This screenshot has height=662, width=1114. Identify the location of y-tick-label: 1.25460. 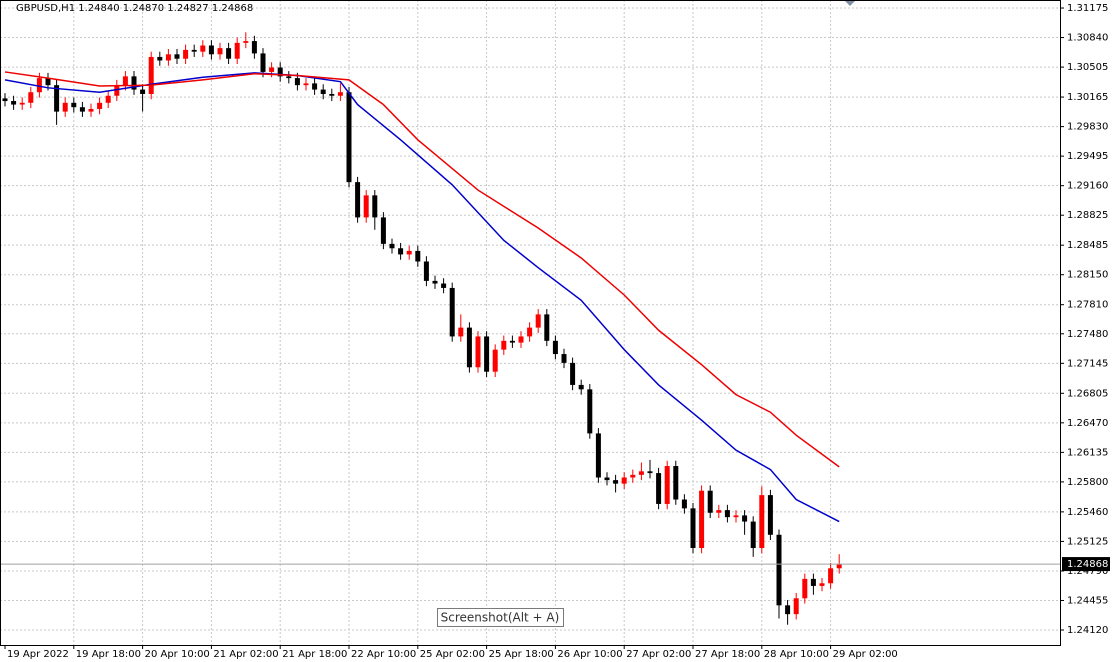
(1087, 512).